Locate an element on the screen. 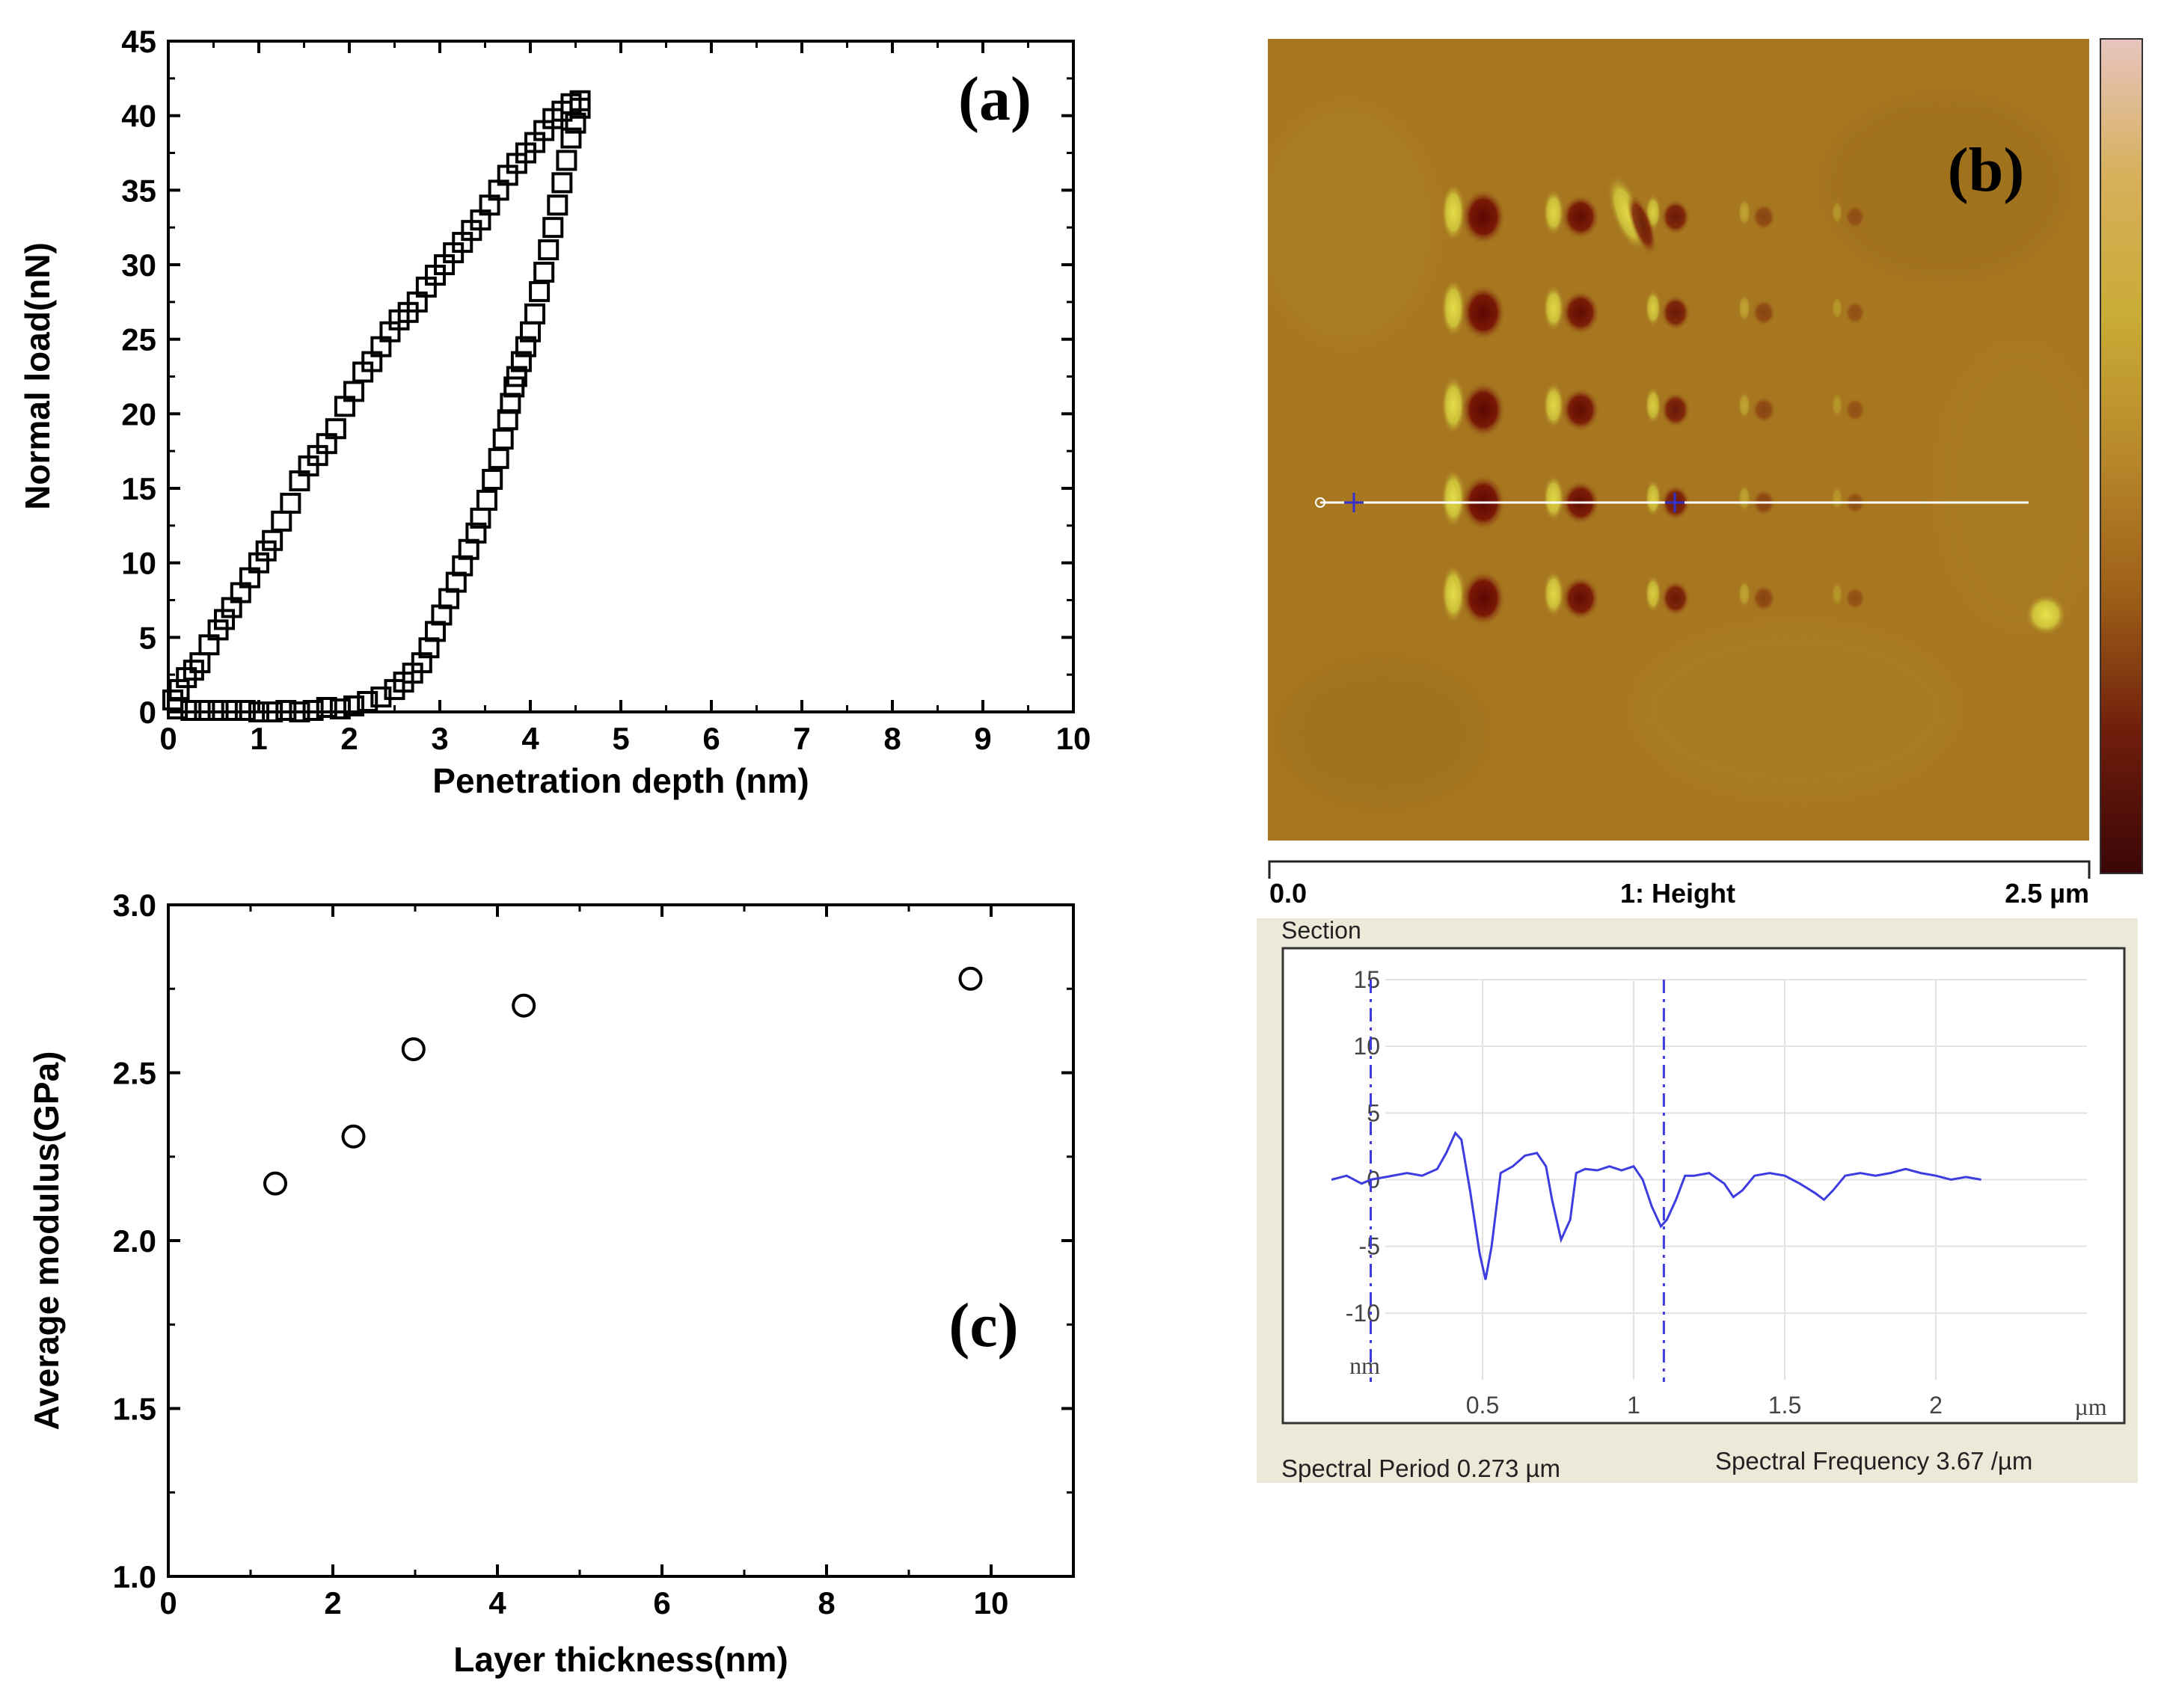 The width and height of the screenshot is (2158, 1708). c-x-tick-label: 4 is located at coordinates (497, 1603).